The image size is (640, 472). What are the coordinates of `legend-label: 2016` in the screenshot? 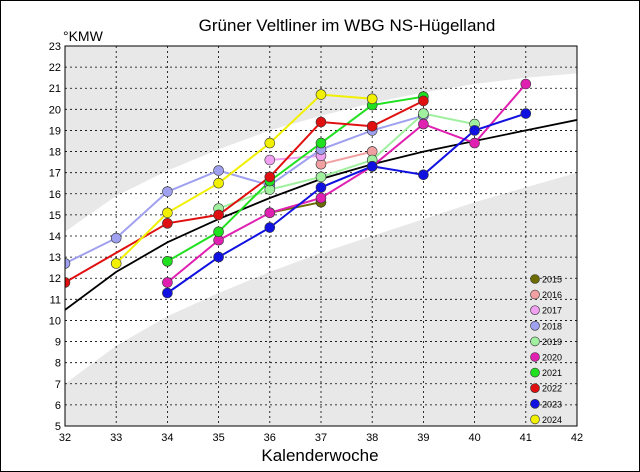 It's located at (552, 295).